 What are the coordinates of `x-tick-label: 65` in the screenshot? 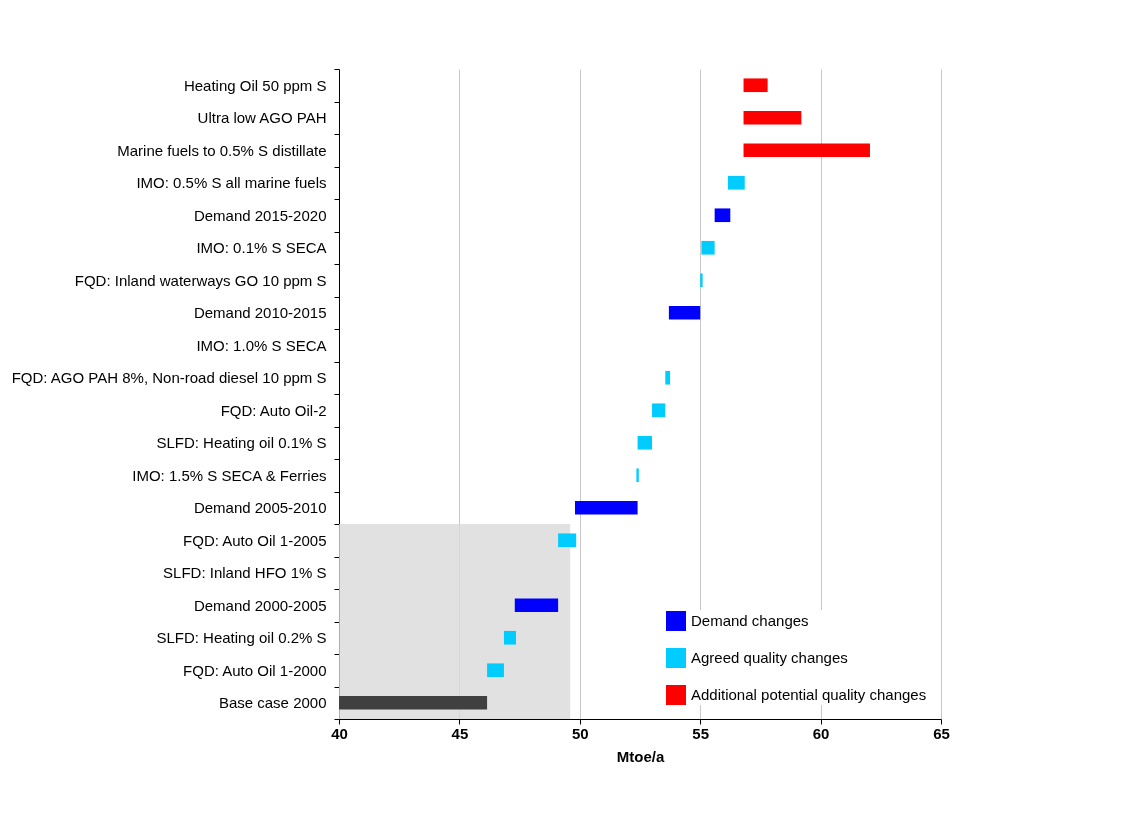 It's located at (941, 733).